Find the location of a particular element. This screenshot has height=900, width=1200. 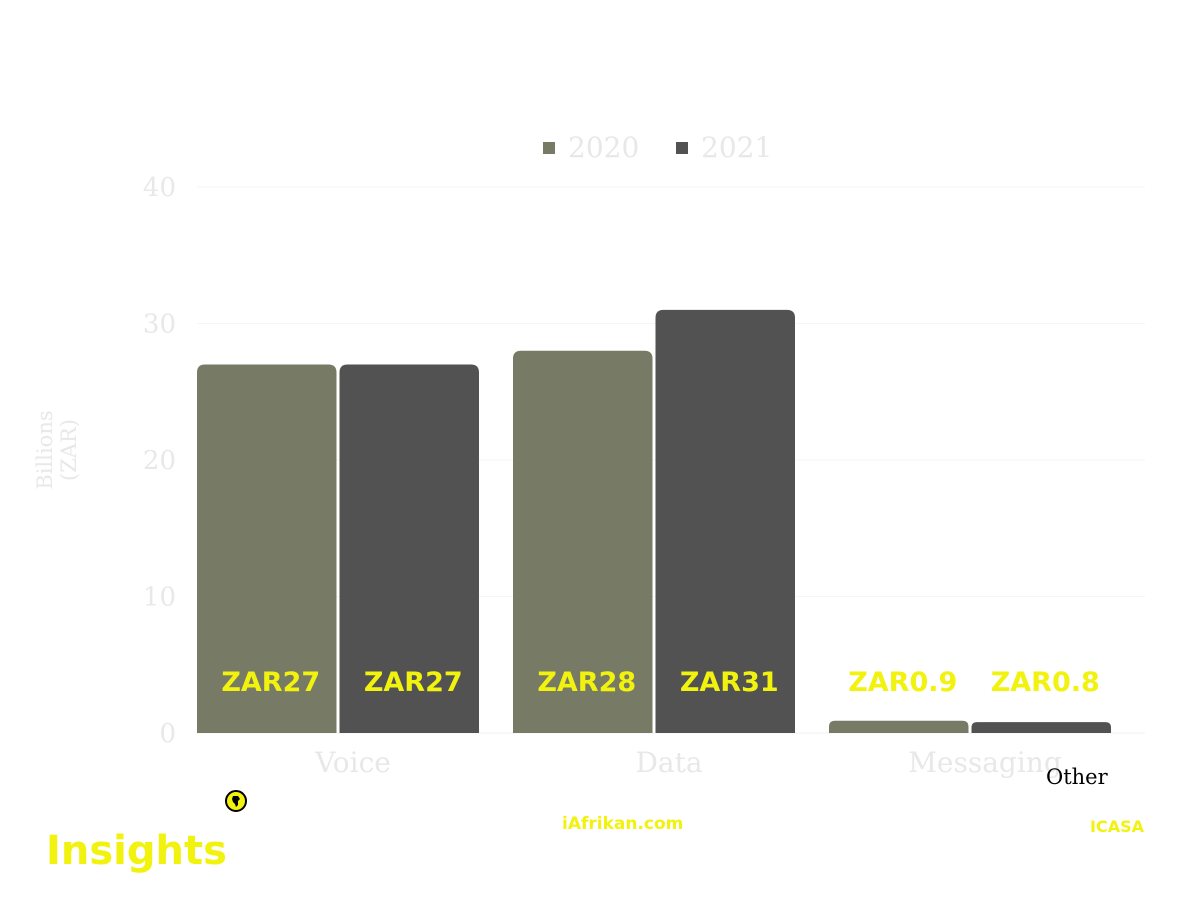

site-link: iAfrikan.com is located at coordinates (623, 824).